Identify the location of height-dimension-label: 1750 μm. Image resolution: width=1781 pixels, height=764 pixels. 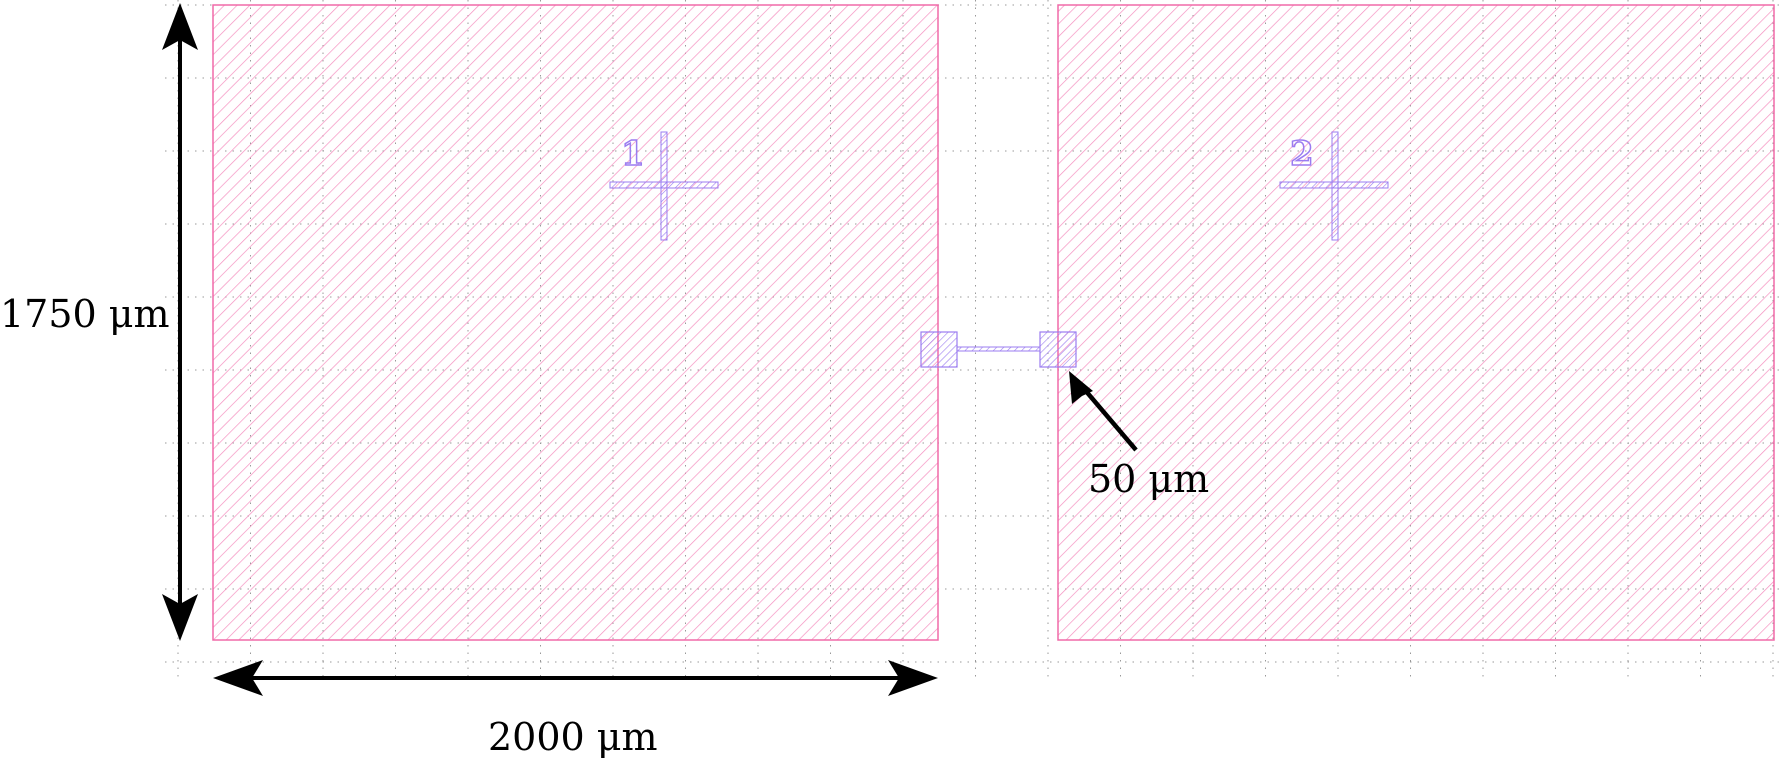
(85, 314).